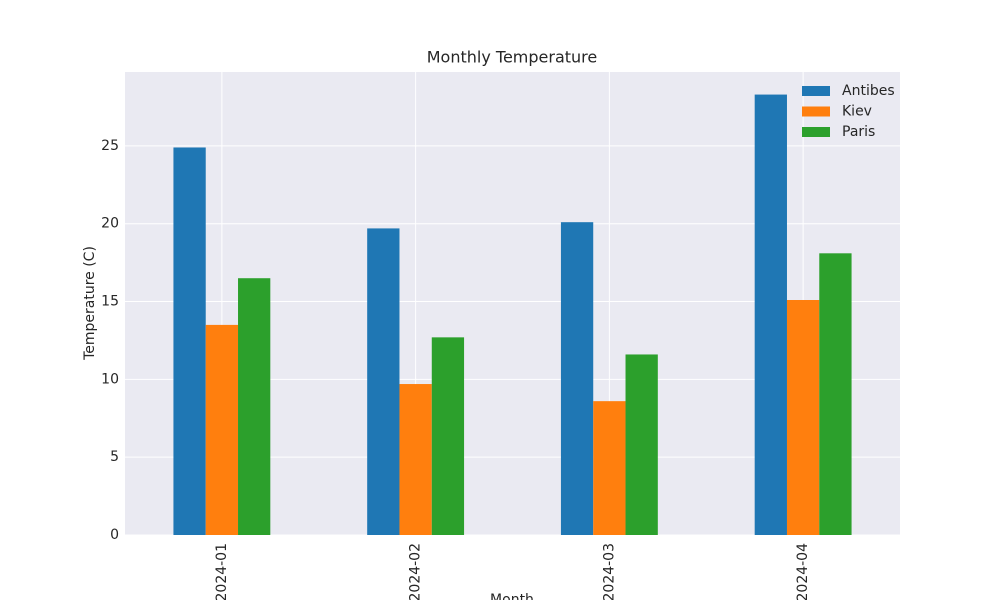  I want to click on y-tick-label: 20, so click(110, 224).